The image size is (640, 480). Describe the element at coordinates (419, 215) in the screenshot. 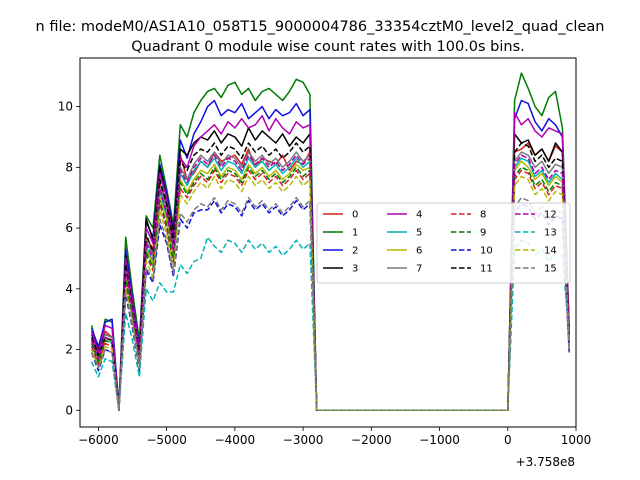

I see `legend-label-4: 4` at that location.